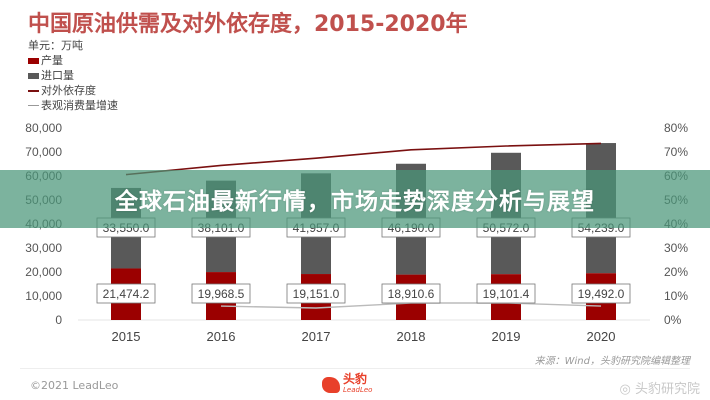 This screenshot has width=710, height=400. Describe the element at coordinates (68, 90) in the screenshot. I see `legend-label: 对外依存度` at that location.